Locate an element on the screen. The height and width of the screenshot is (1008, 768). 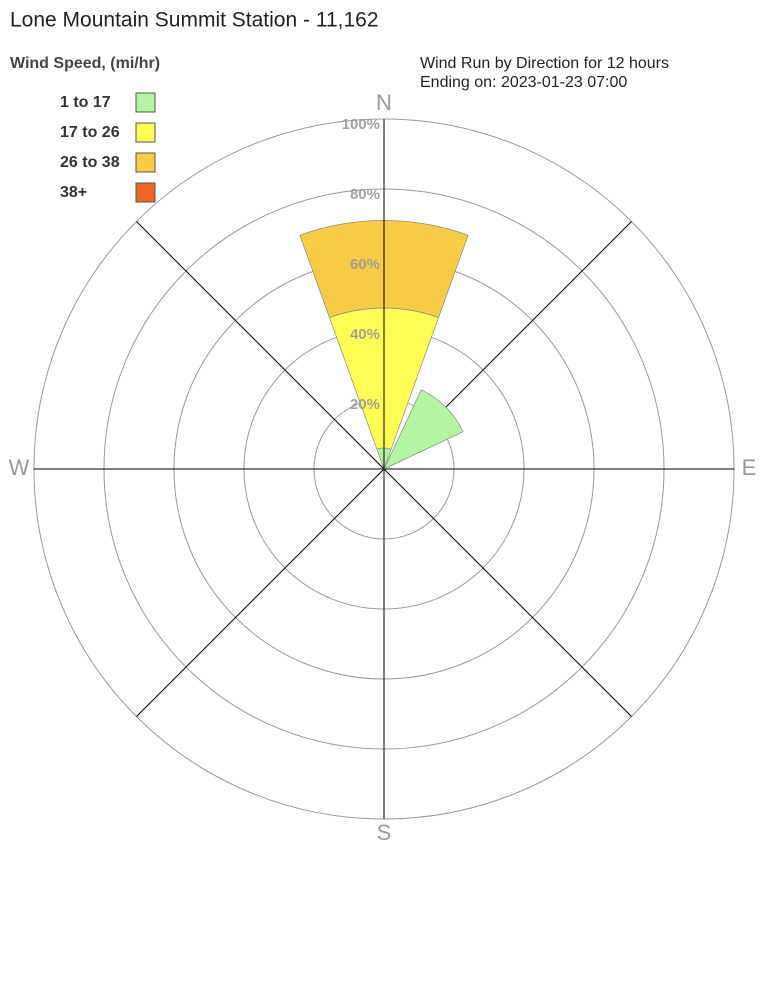
legend-label: 1 to 17 is located at coordinates (85, 102).